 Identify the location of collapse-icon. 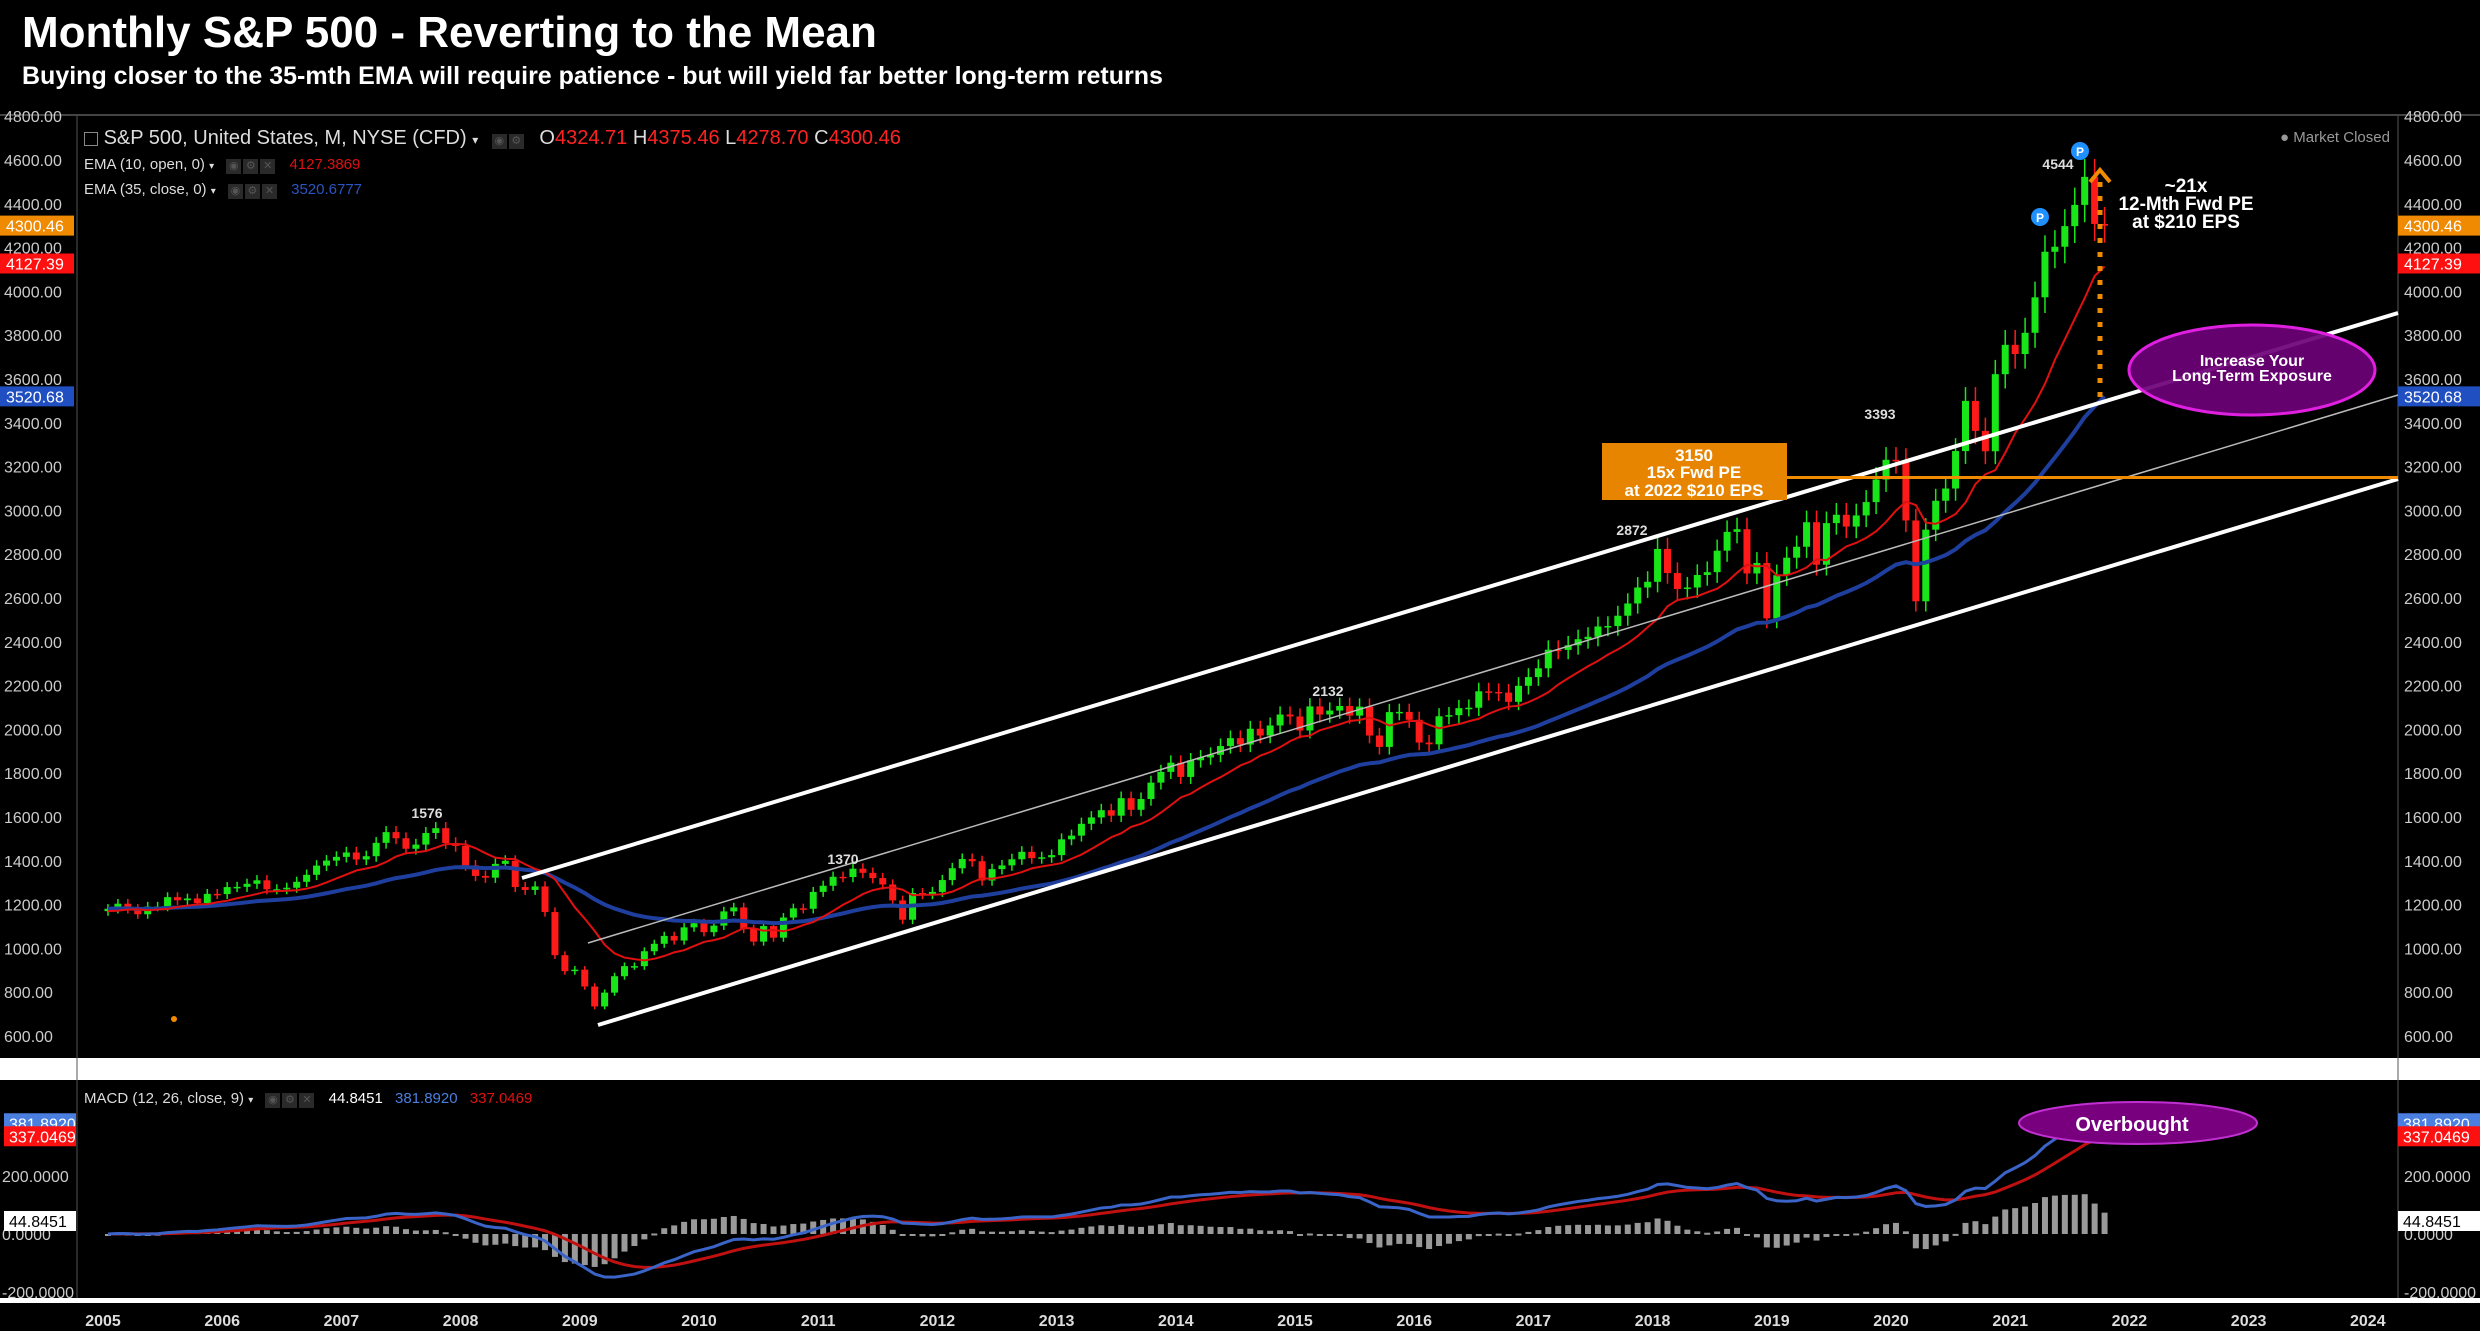
(91, 138).